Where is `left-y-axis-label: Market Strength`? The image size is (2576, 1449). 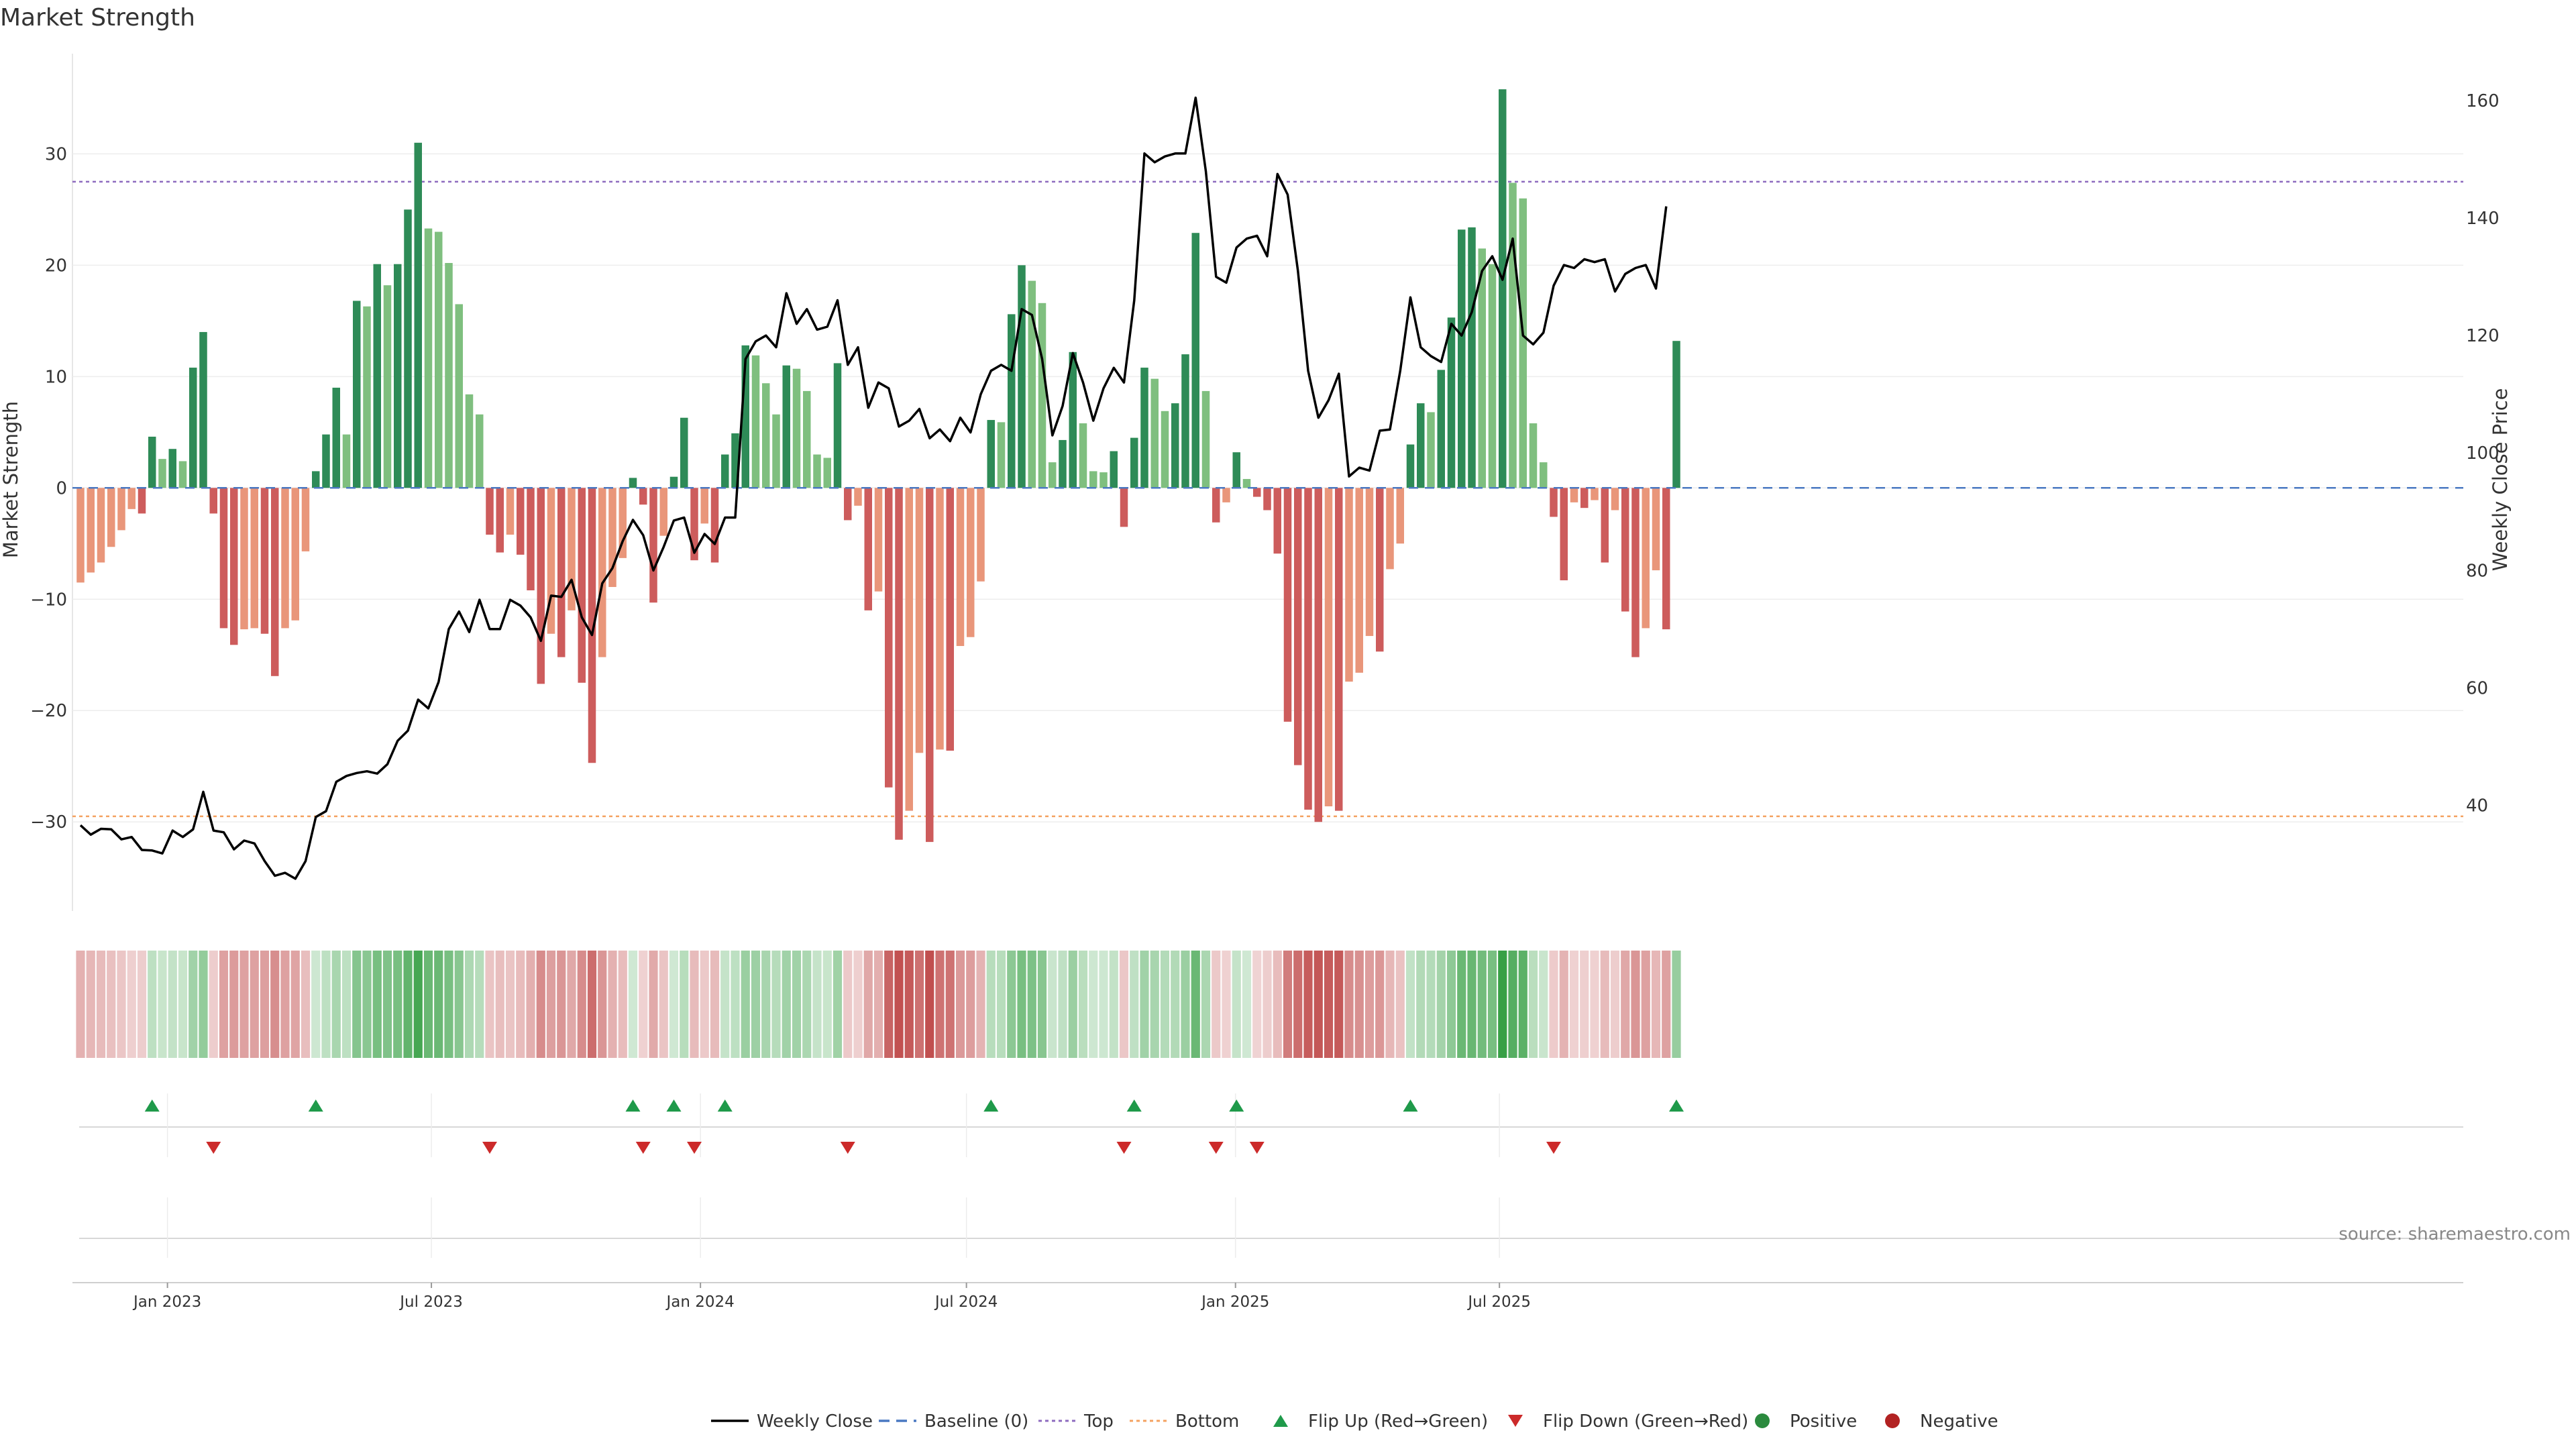
left-y-axis-label: Market Strength is located at coordinates (11, 479).